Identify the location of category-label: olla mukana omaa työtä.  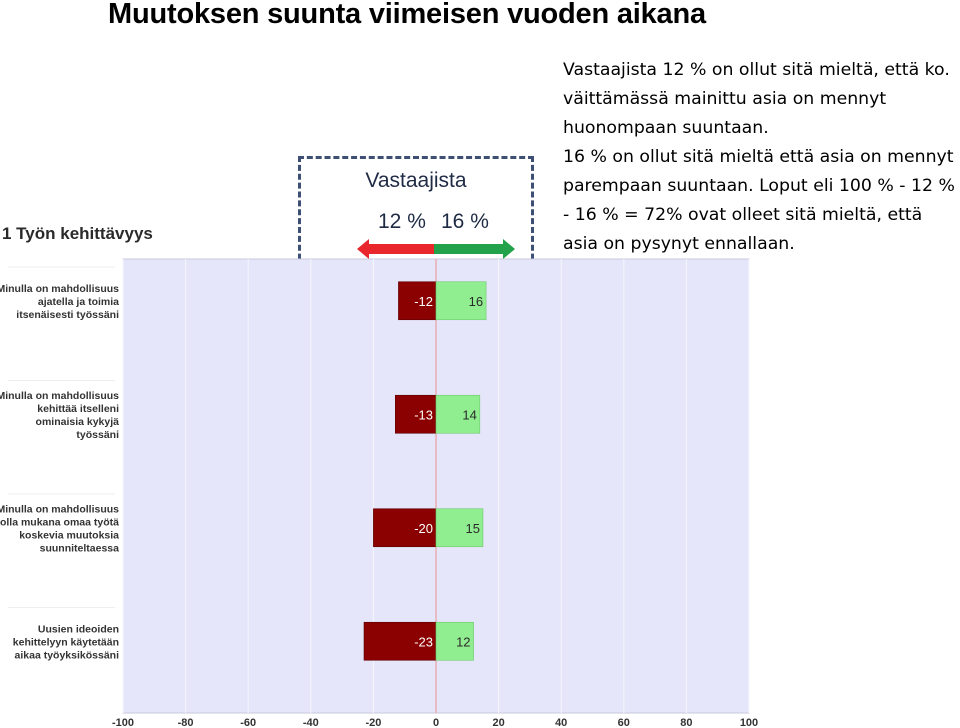
(59, 522).